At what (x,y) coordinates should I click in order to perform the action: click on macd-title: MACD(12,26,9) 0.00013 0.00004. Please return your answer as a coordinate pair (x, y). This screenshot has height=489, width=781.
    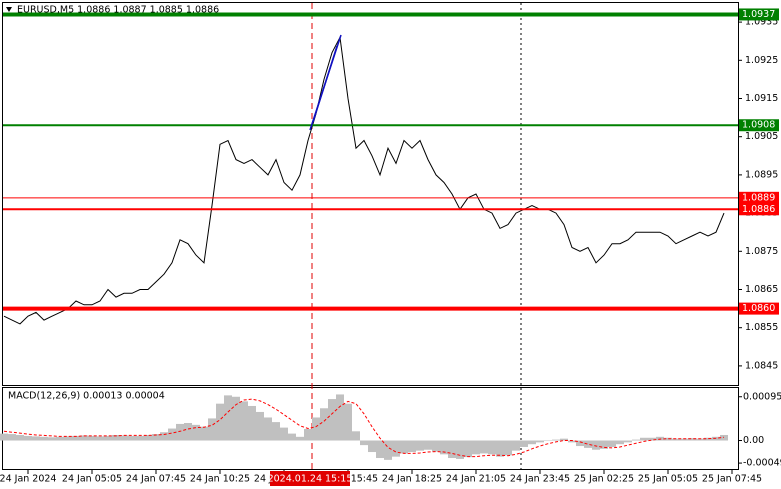
    Looking at the image, I should click on (86, 396).